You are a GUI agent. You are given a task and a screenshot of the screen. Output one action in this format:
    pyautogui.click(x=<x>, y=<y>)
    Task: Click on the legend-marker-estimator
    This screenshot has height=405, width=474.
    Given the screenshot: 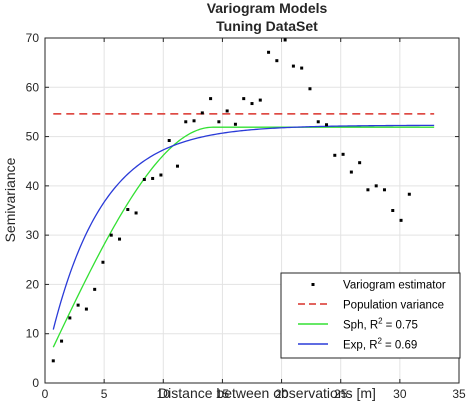 What is the action you would take?
    pyautogui.click(x=313, y=284)
    